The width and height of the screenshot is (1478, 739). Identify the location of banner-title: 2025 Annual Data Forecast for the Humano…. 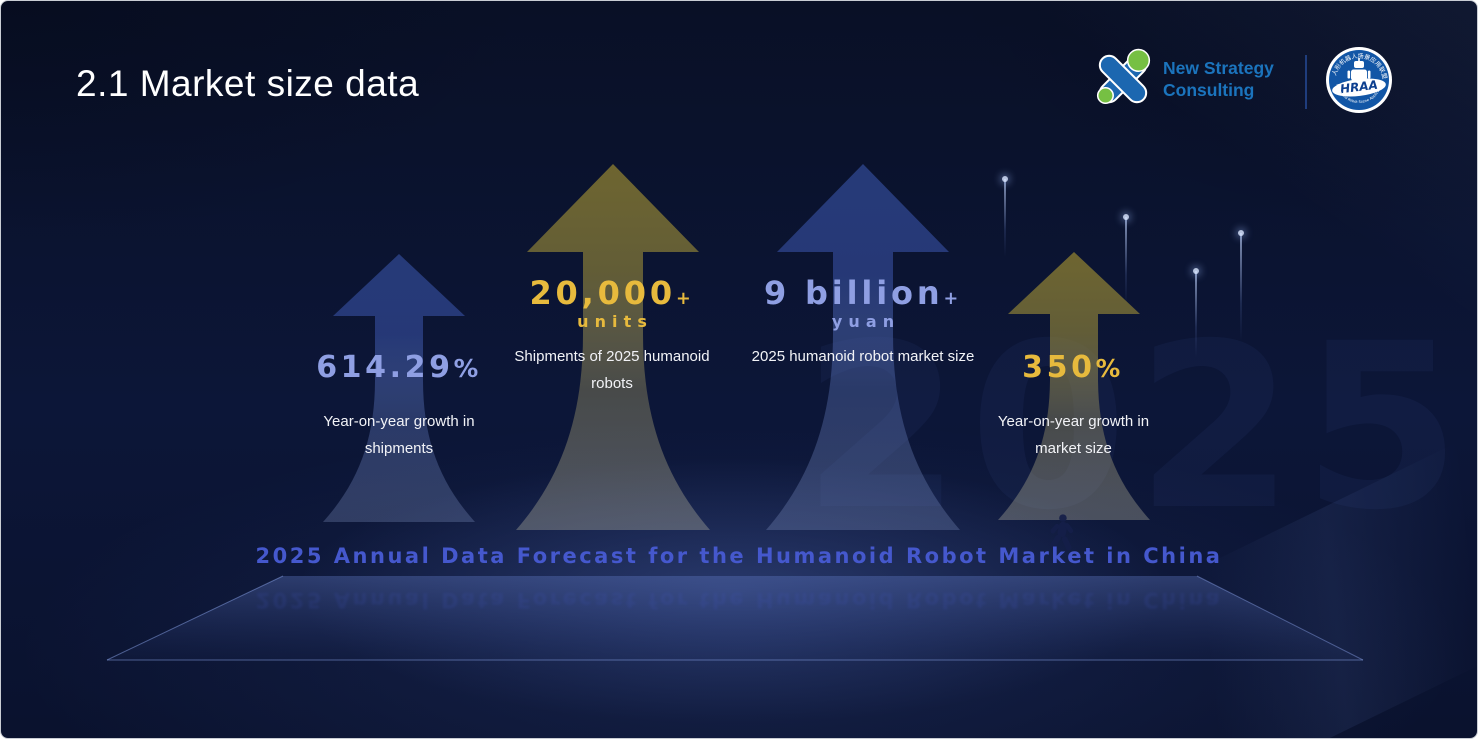
(739, 556).